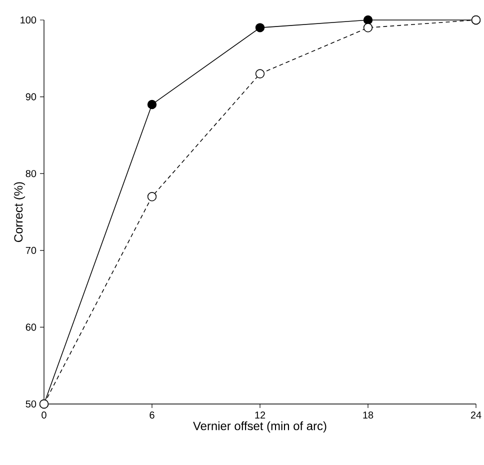 Image resolution: width=484 pixels, height=465 pixels. I want to click on x-tick-label: 24, so click(476, 415).